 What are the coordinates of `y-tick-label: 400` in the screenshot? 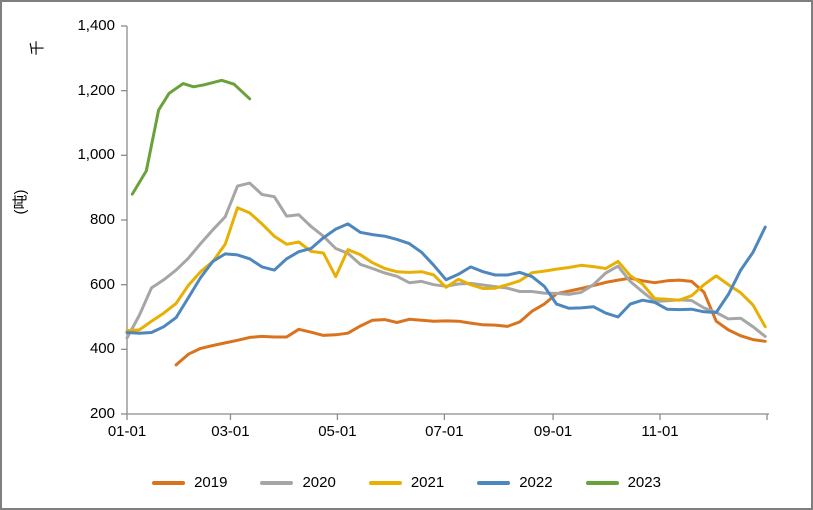 It's located at (102, 349).